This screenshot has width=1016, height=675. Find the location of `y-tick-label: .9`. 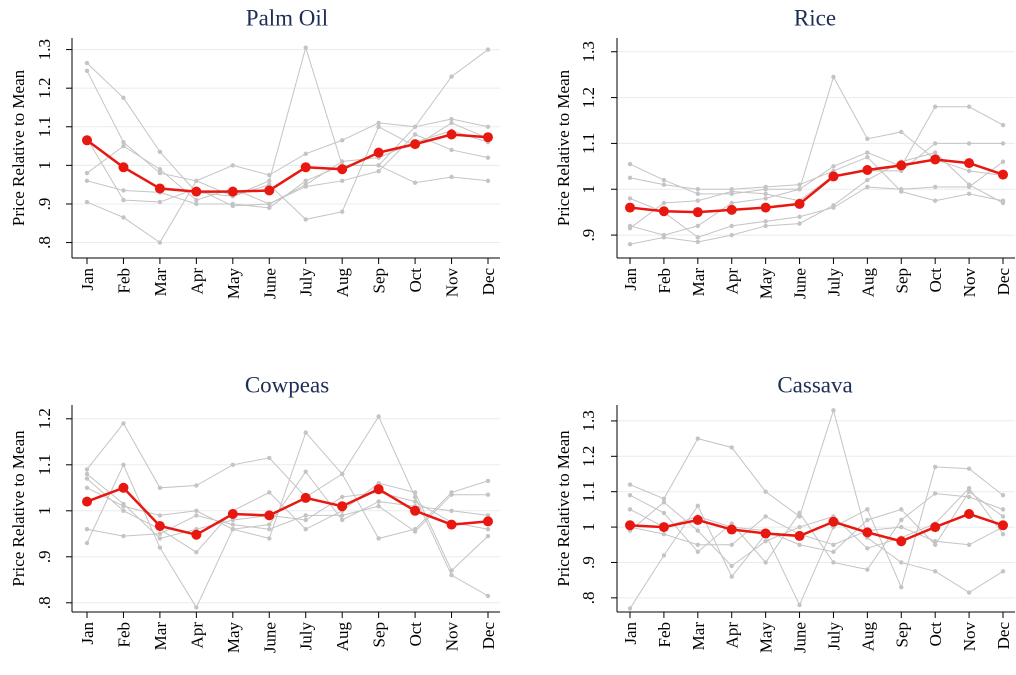

y-tick-label: .9 is located at coordinates (588, 562).